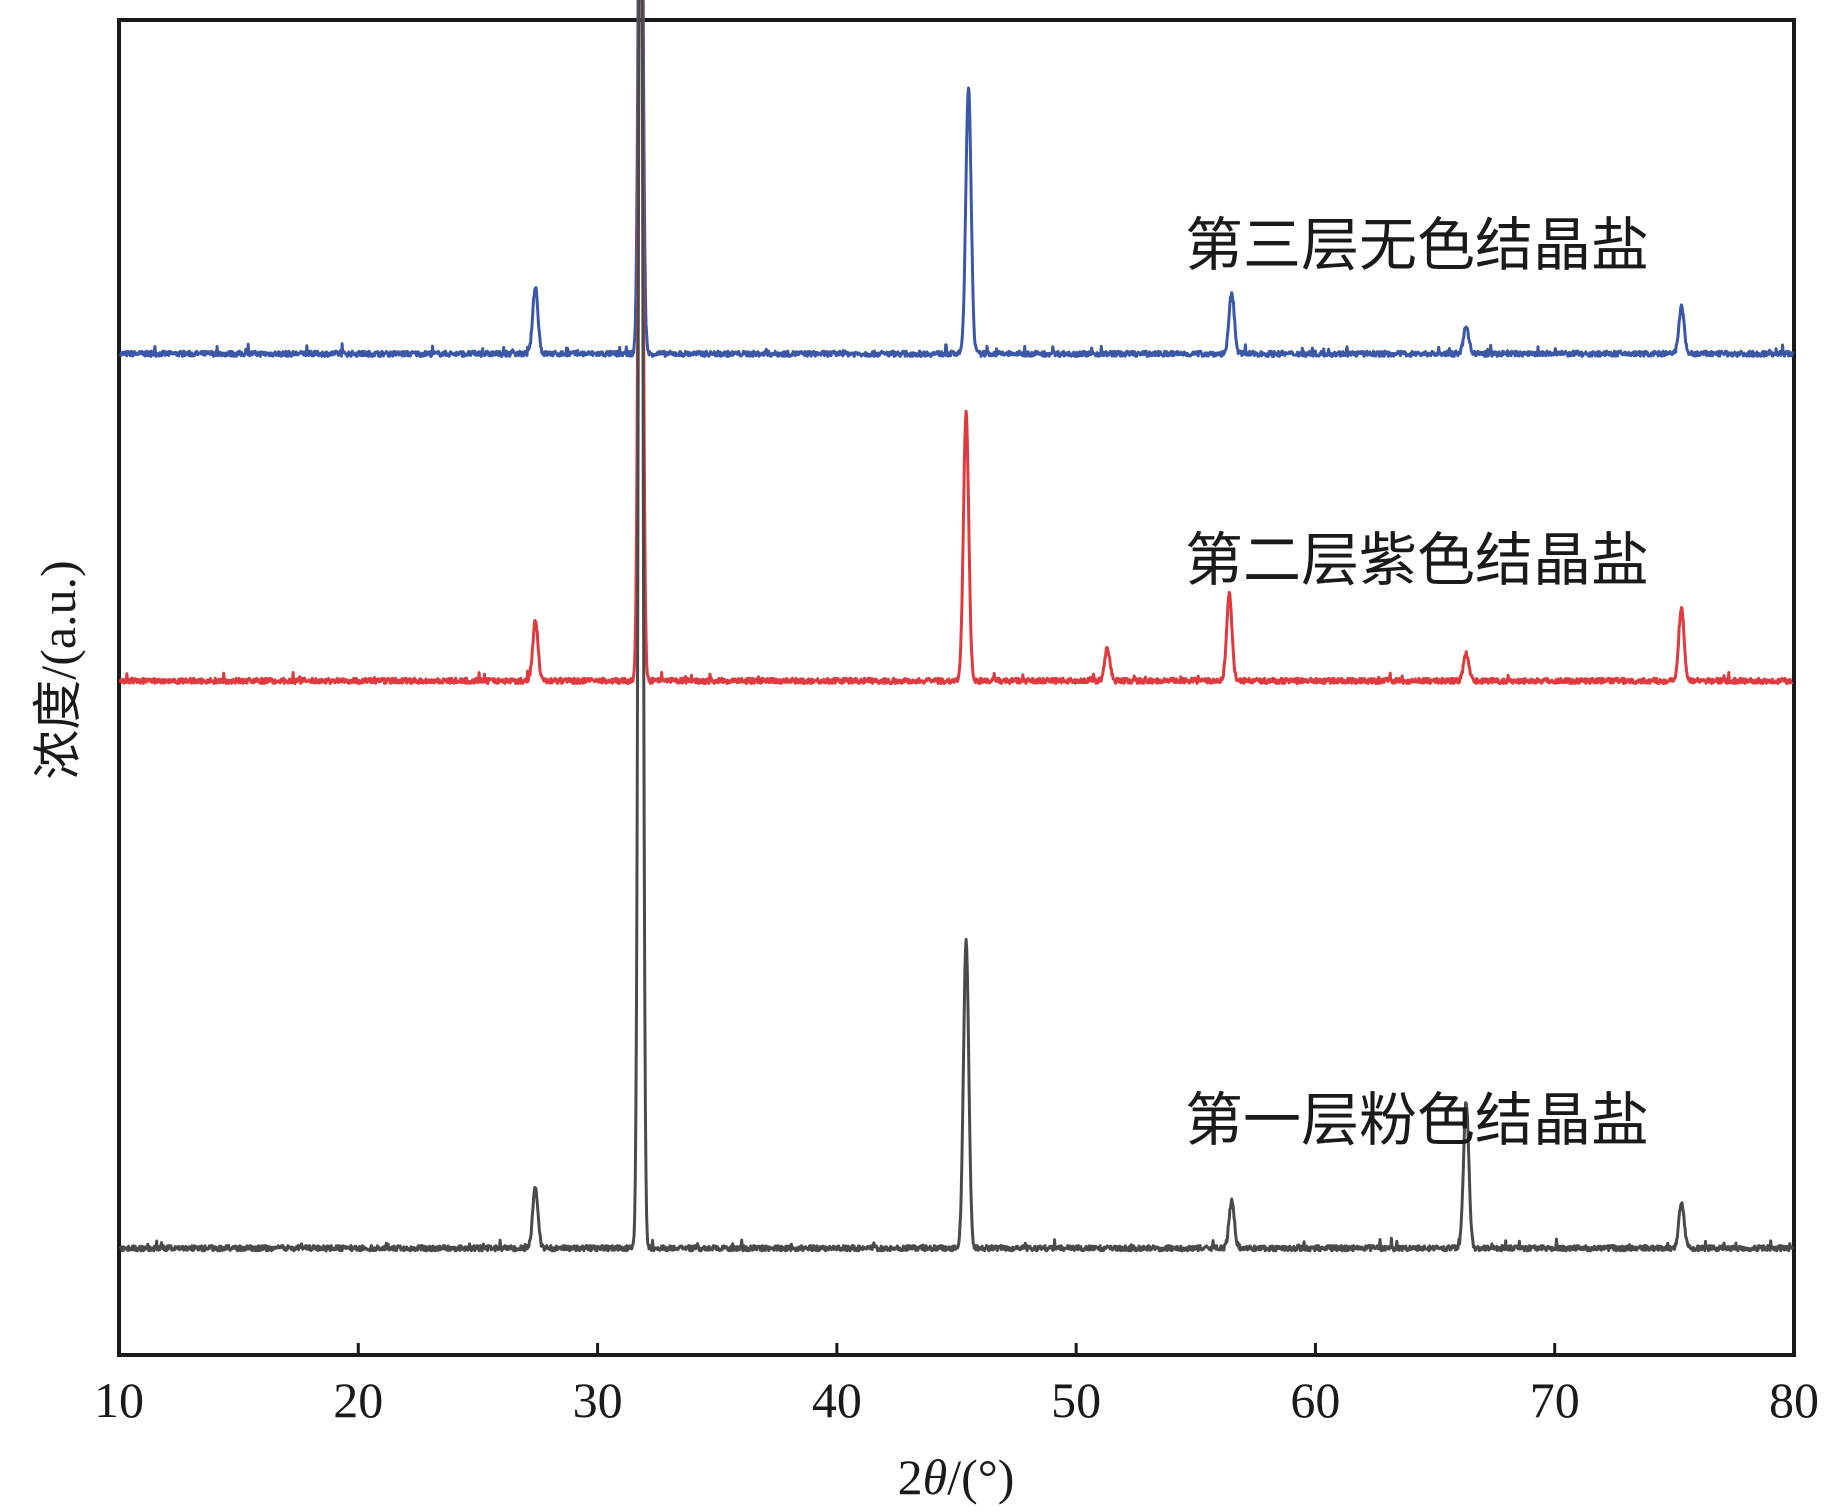  I want to click on x-ticks: 10 20 30 40 50 60 70 80, so click(956, 1385).